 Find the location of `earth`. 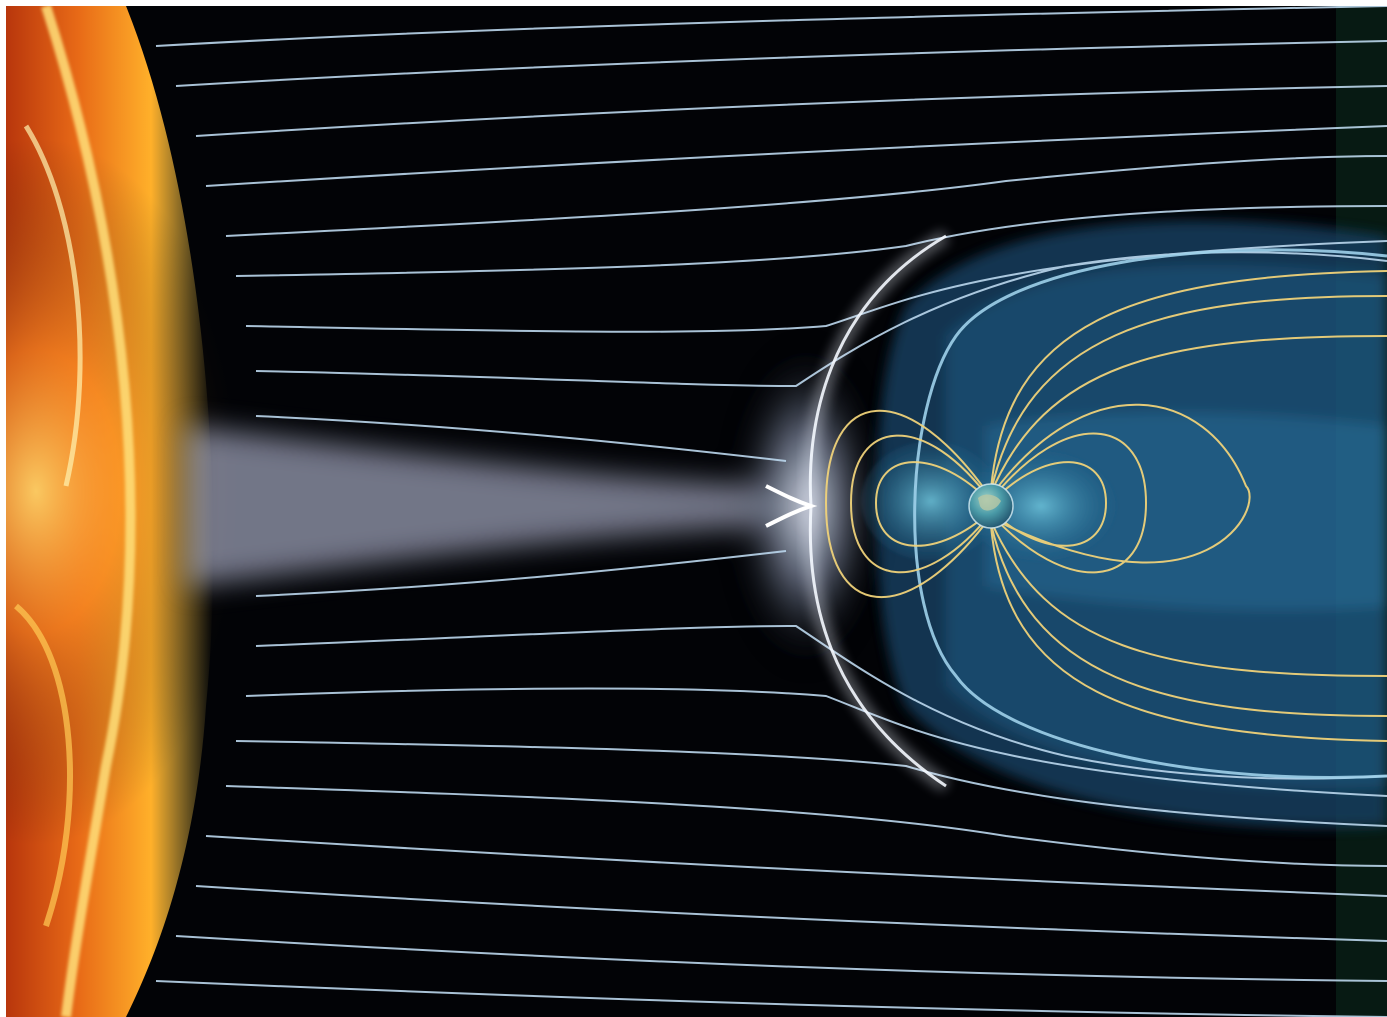

earth is located at coordinates (991, 506).